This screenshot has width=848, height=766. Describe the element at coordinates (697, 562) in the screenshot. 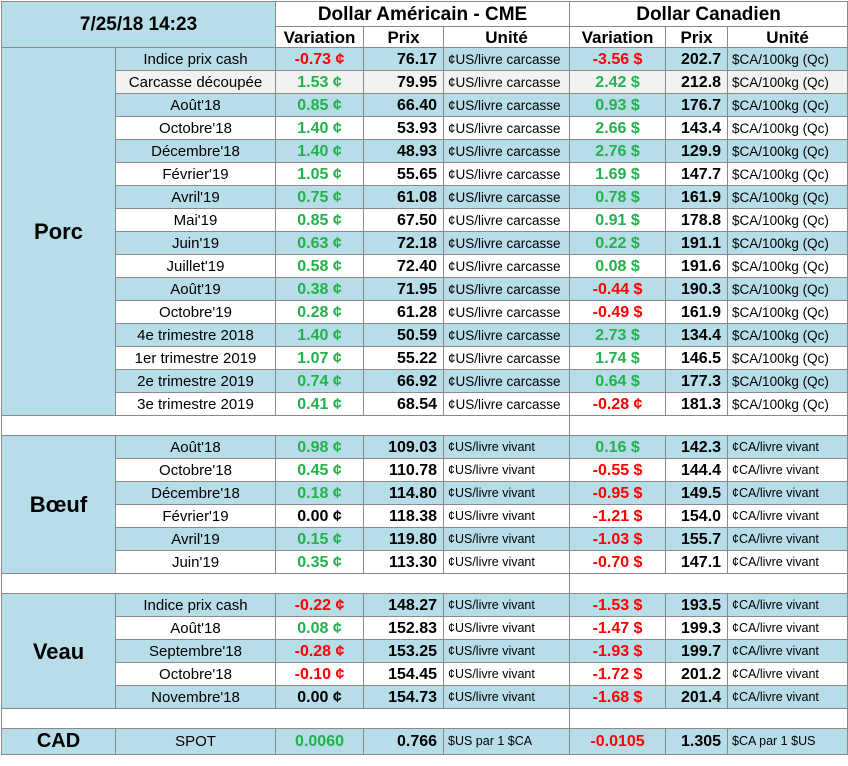

I see `cad-price: 147.1` at that location.